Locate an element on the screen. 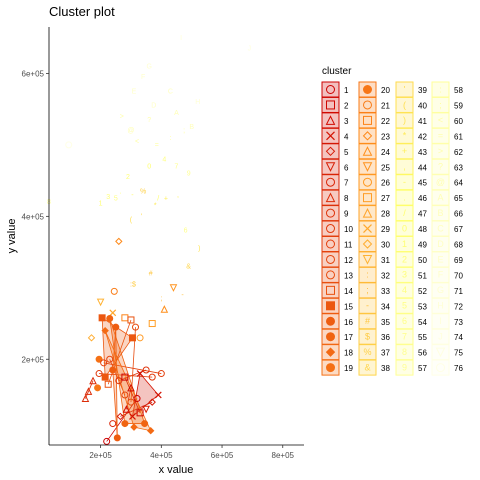 This screenshot has width=480, height=480. legend-label: 18 is located at coordinates (348, 353).